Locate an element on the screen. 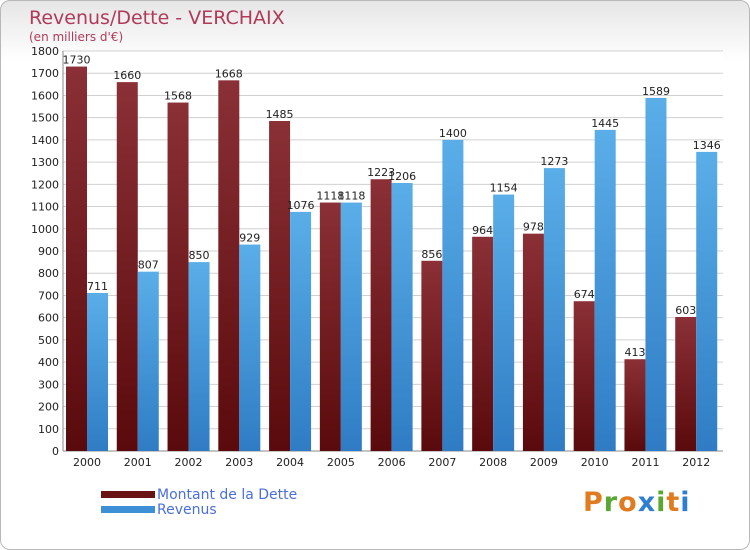  data-label-dette: 1118 is located at coordinates (330, 196).